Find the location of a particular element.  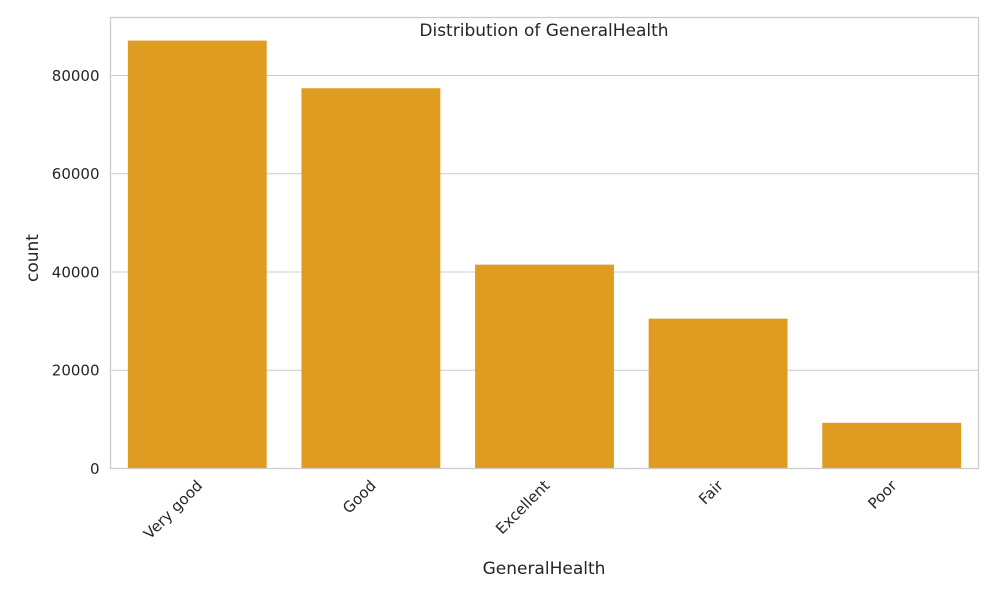

y-tick-label: 80000 is located at coordinates (76, 76).